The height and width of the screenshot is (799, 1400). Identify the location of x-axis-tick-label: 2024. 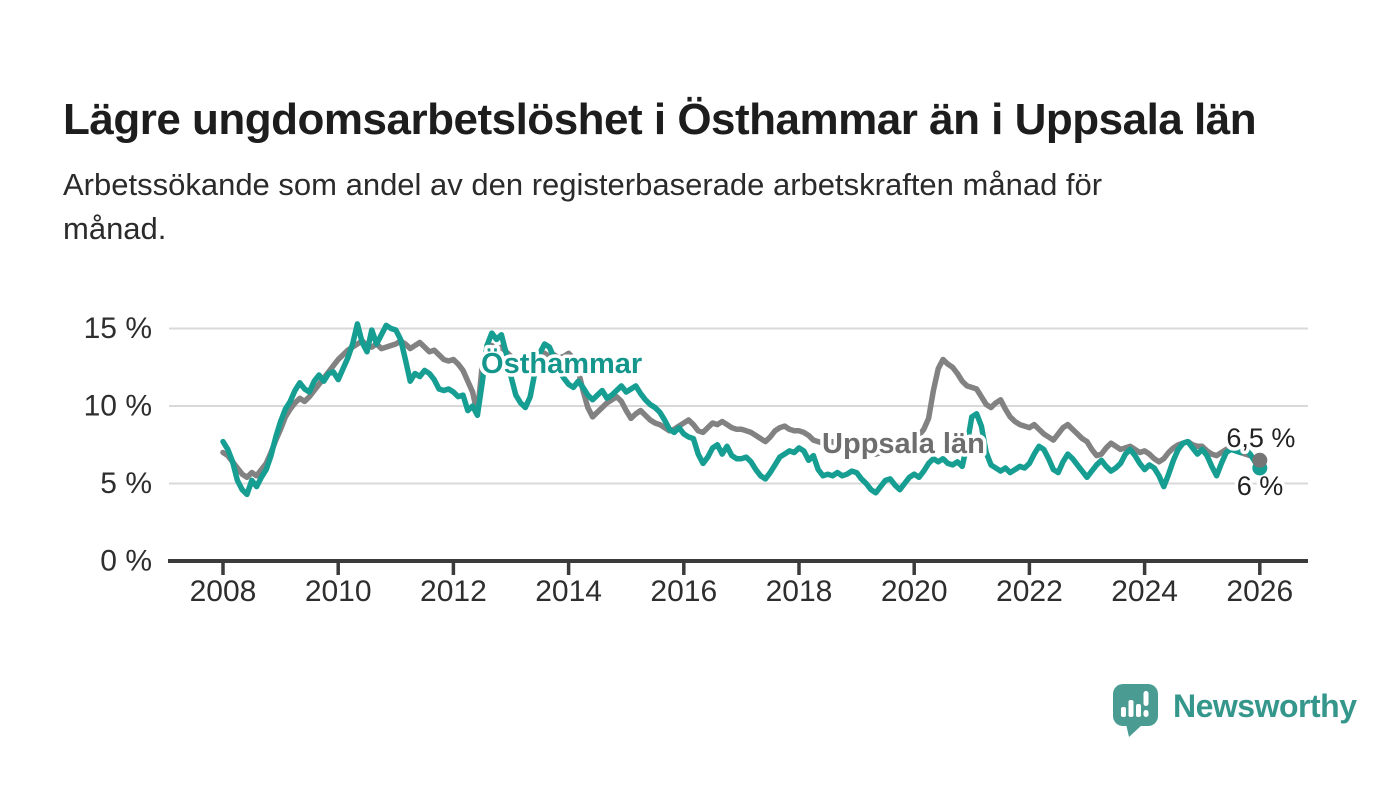
(1144, 591).